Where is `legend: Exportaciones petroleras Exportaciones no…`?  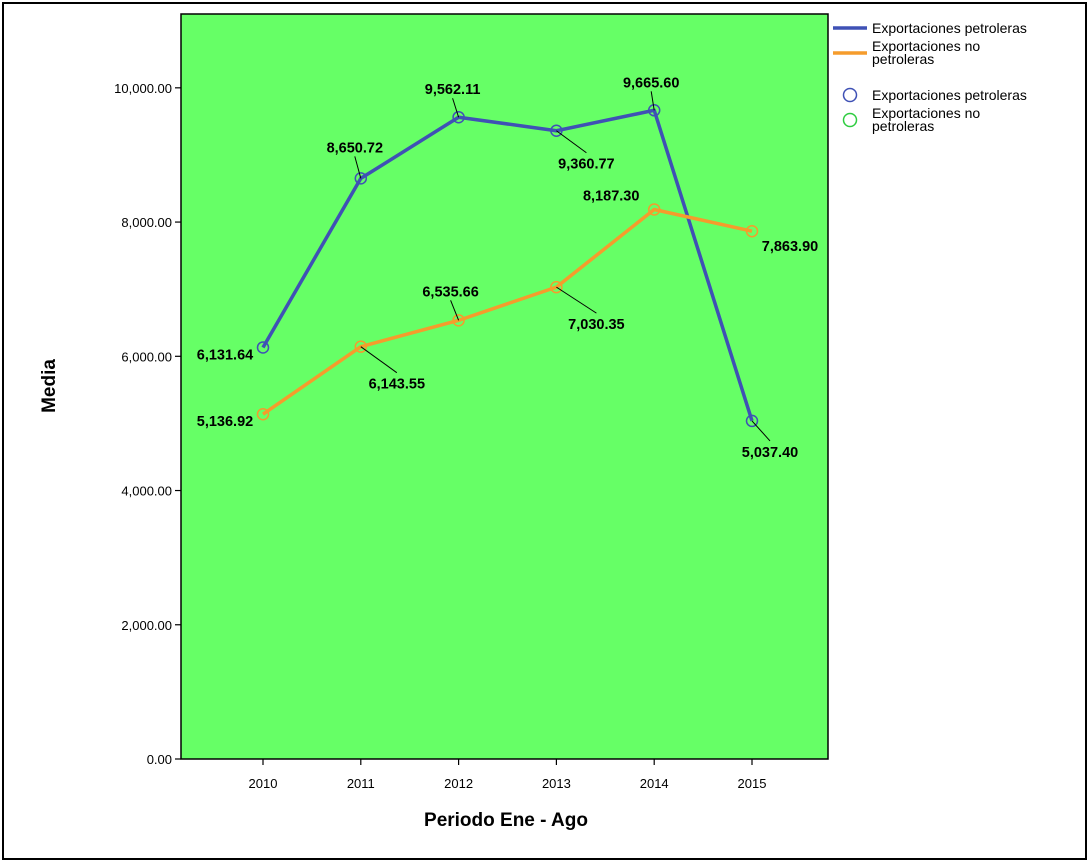
legend: Exportaciones petroleras Exportaciones no… is located at coordinates (930, 77).